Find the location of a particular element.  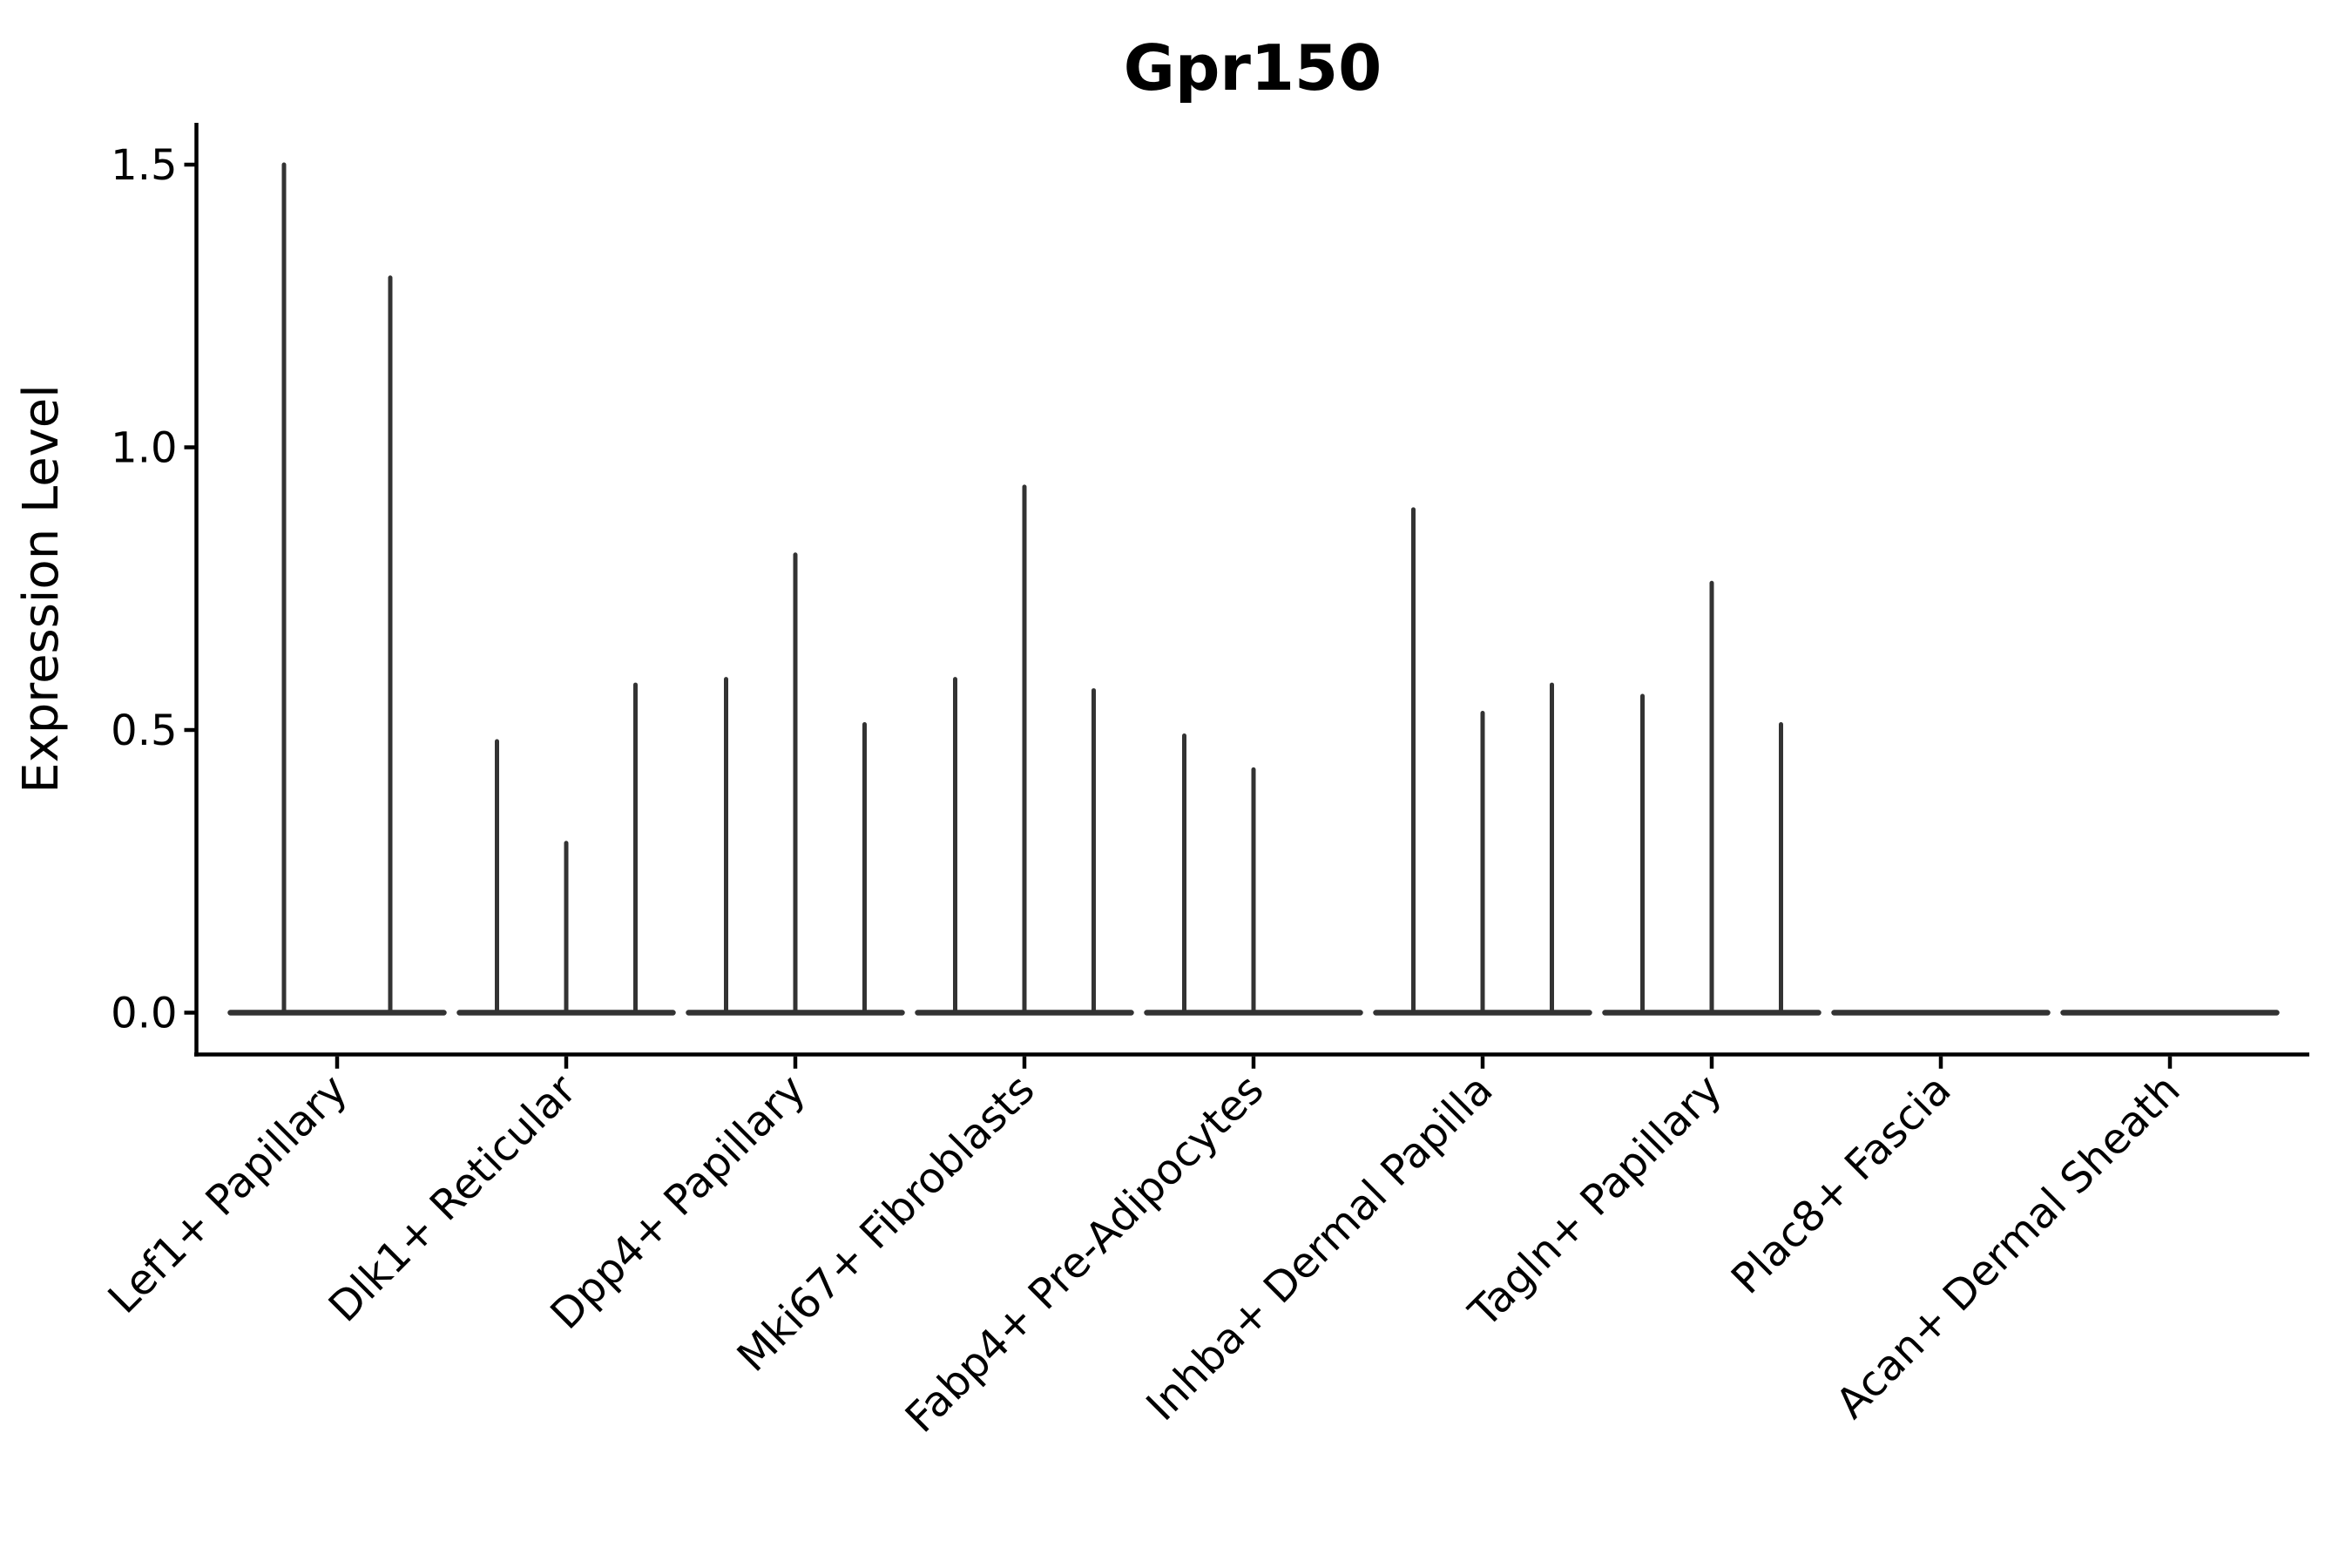

y-tick-label: 1.5 is located at coordinates (144, 166).